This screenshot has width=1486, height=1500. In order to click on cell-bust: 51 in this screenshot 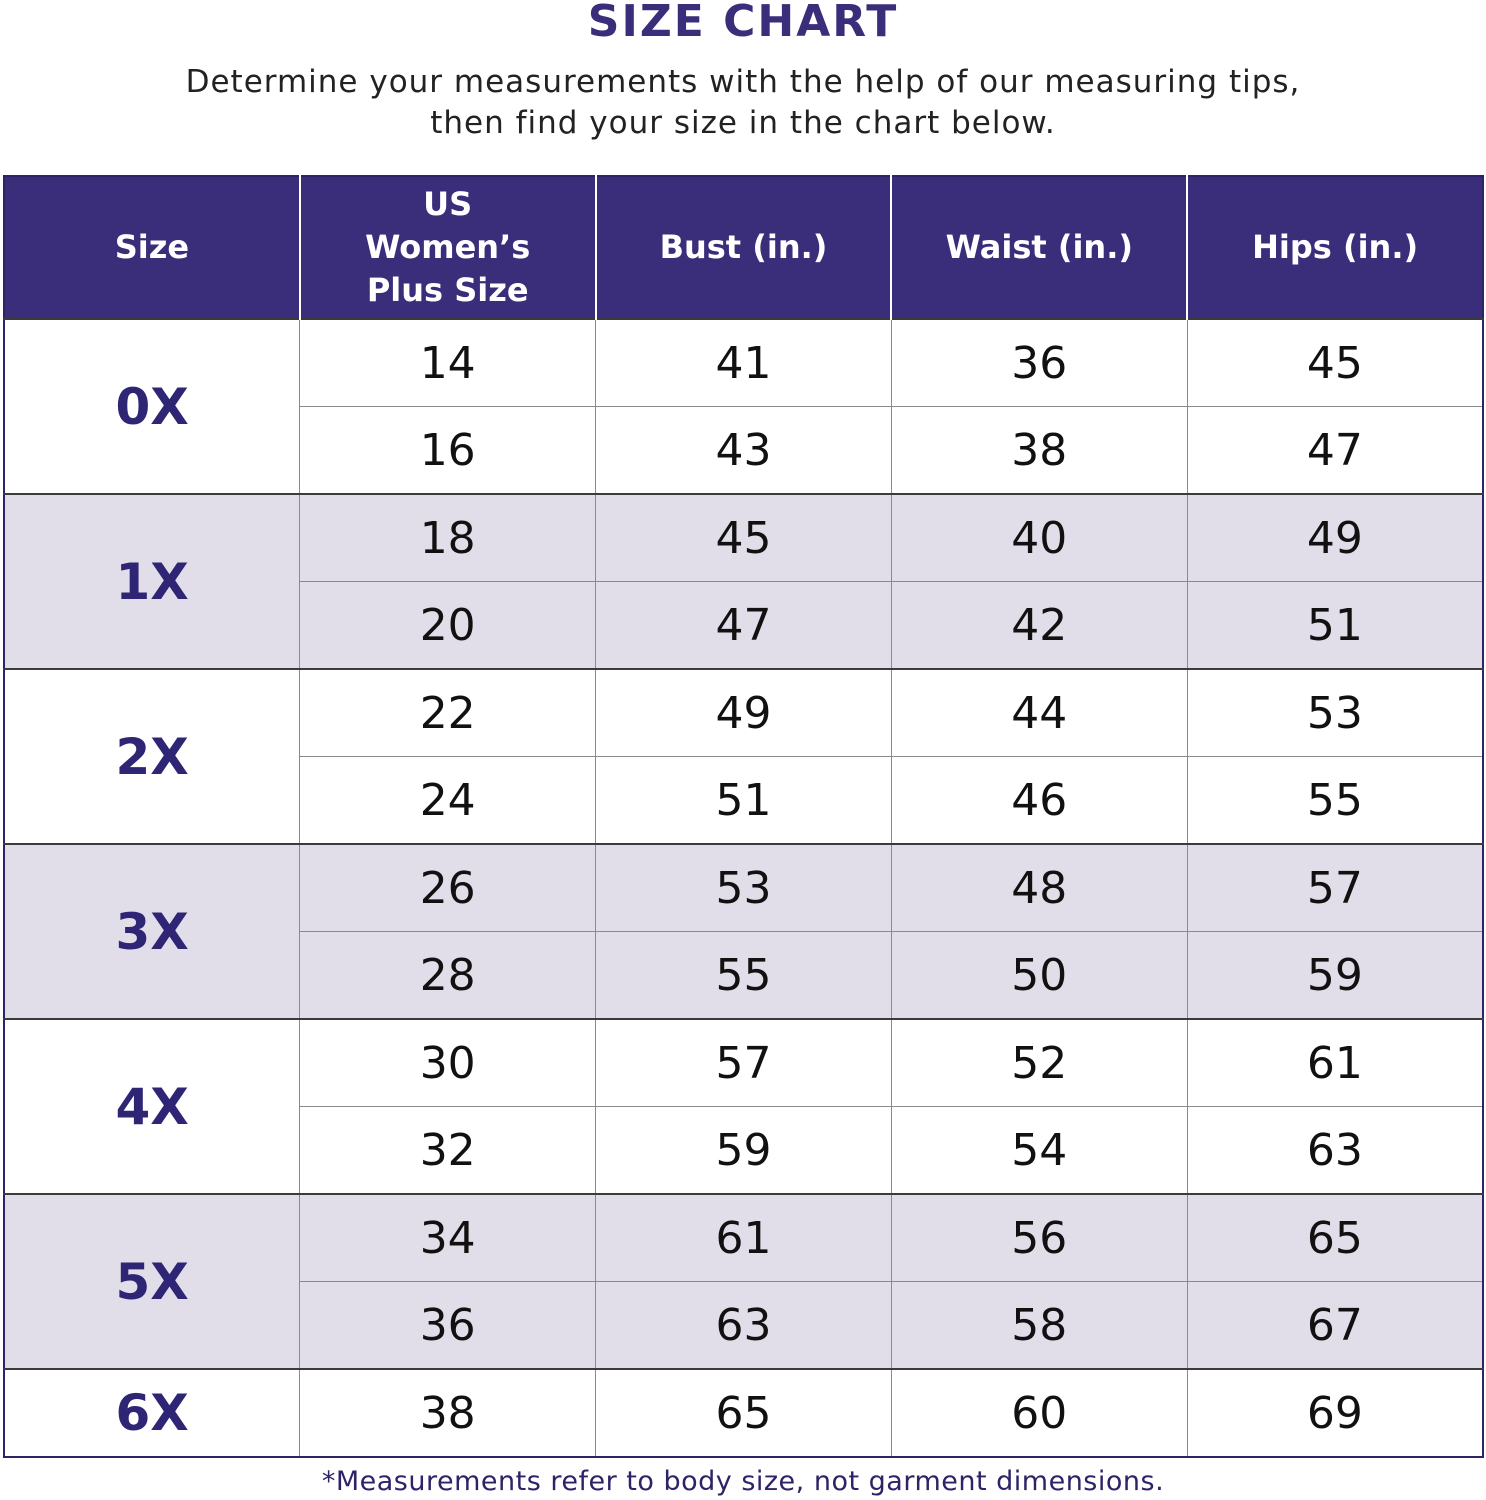, I will do `click(743, 800)`.